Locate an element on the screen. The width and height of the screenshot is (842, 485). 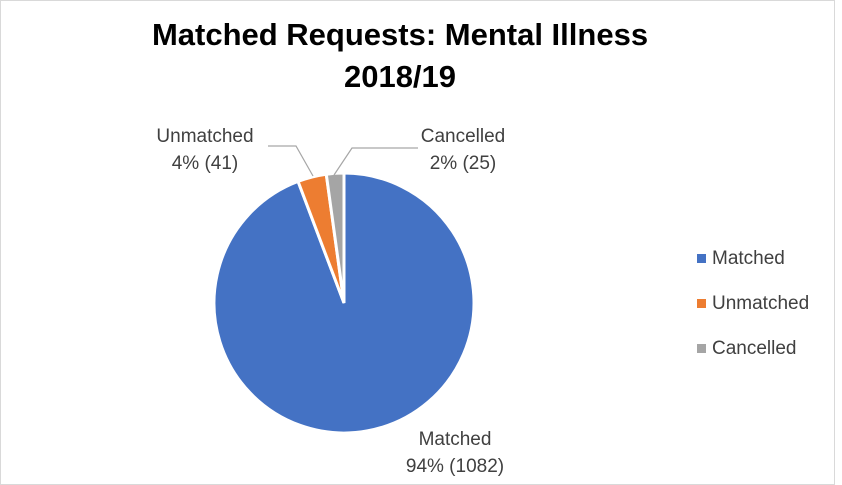
data-label-name: Unmatched is located at coordinates (204, 136).